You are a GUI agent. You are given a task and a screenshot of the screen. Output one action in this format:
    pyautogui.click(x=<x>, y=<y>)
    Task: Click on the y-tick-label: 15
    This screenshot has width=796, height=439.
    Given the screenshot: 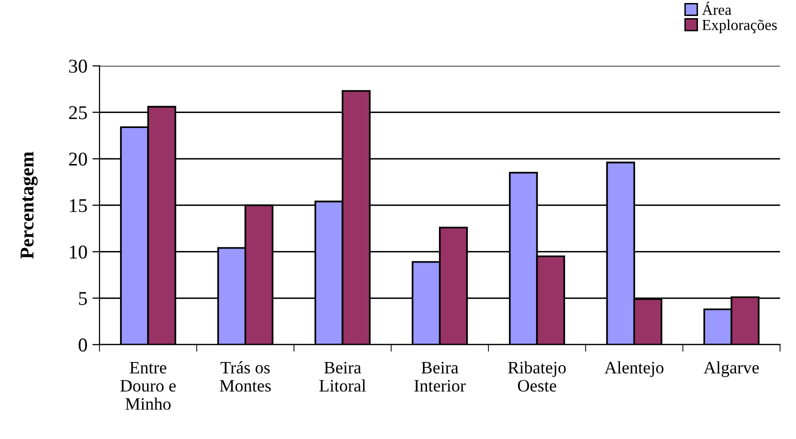 What is the action you would take?
    pyautogui.click(x=78, y=205)
    